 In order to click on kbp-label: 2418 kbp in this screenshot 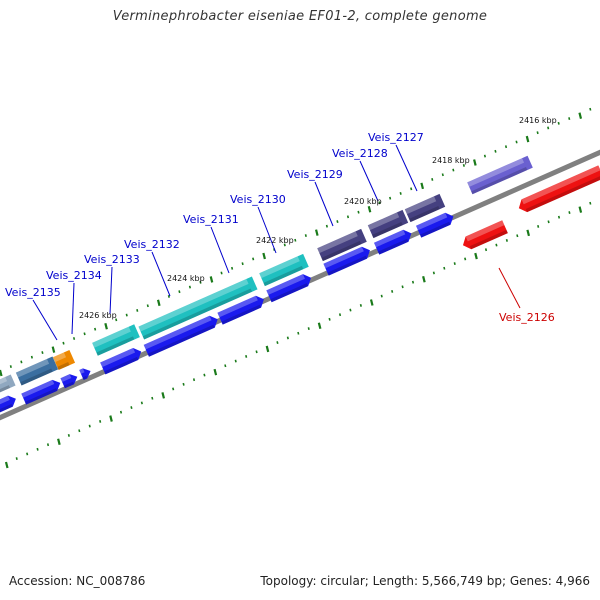, I will do `click(451, 160)`.